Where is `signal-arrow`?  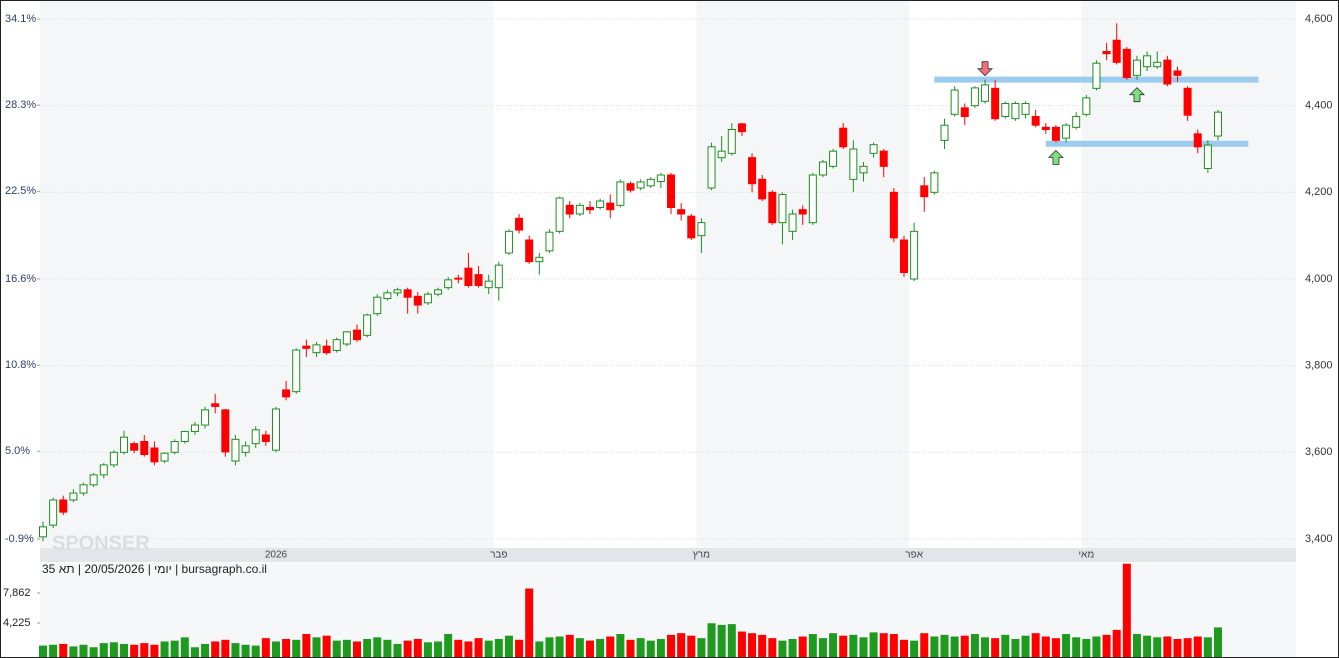 signal-arrow is located at coordinates (985, 69).